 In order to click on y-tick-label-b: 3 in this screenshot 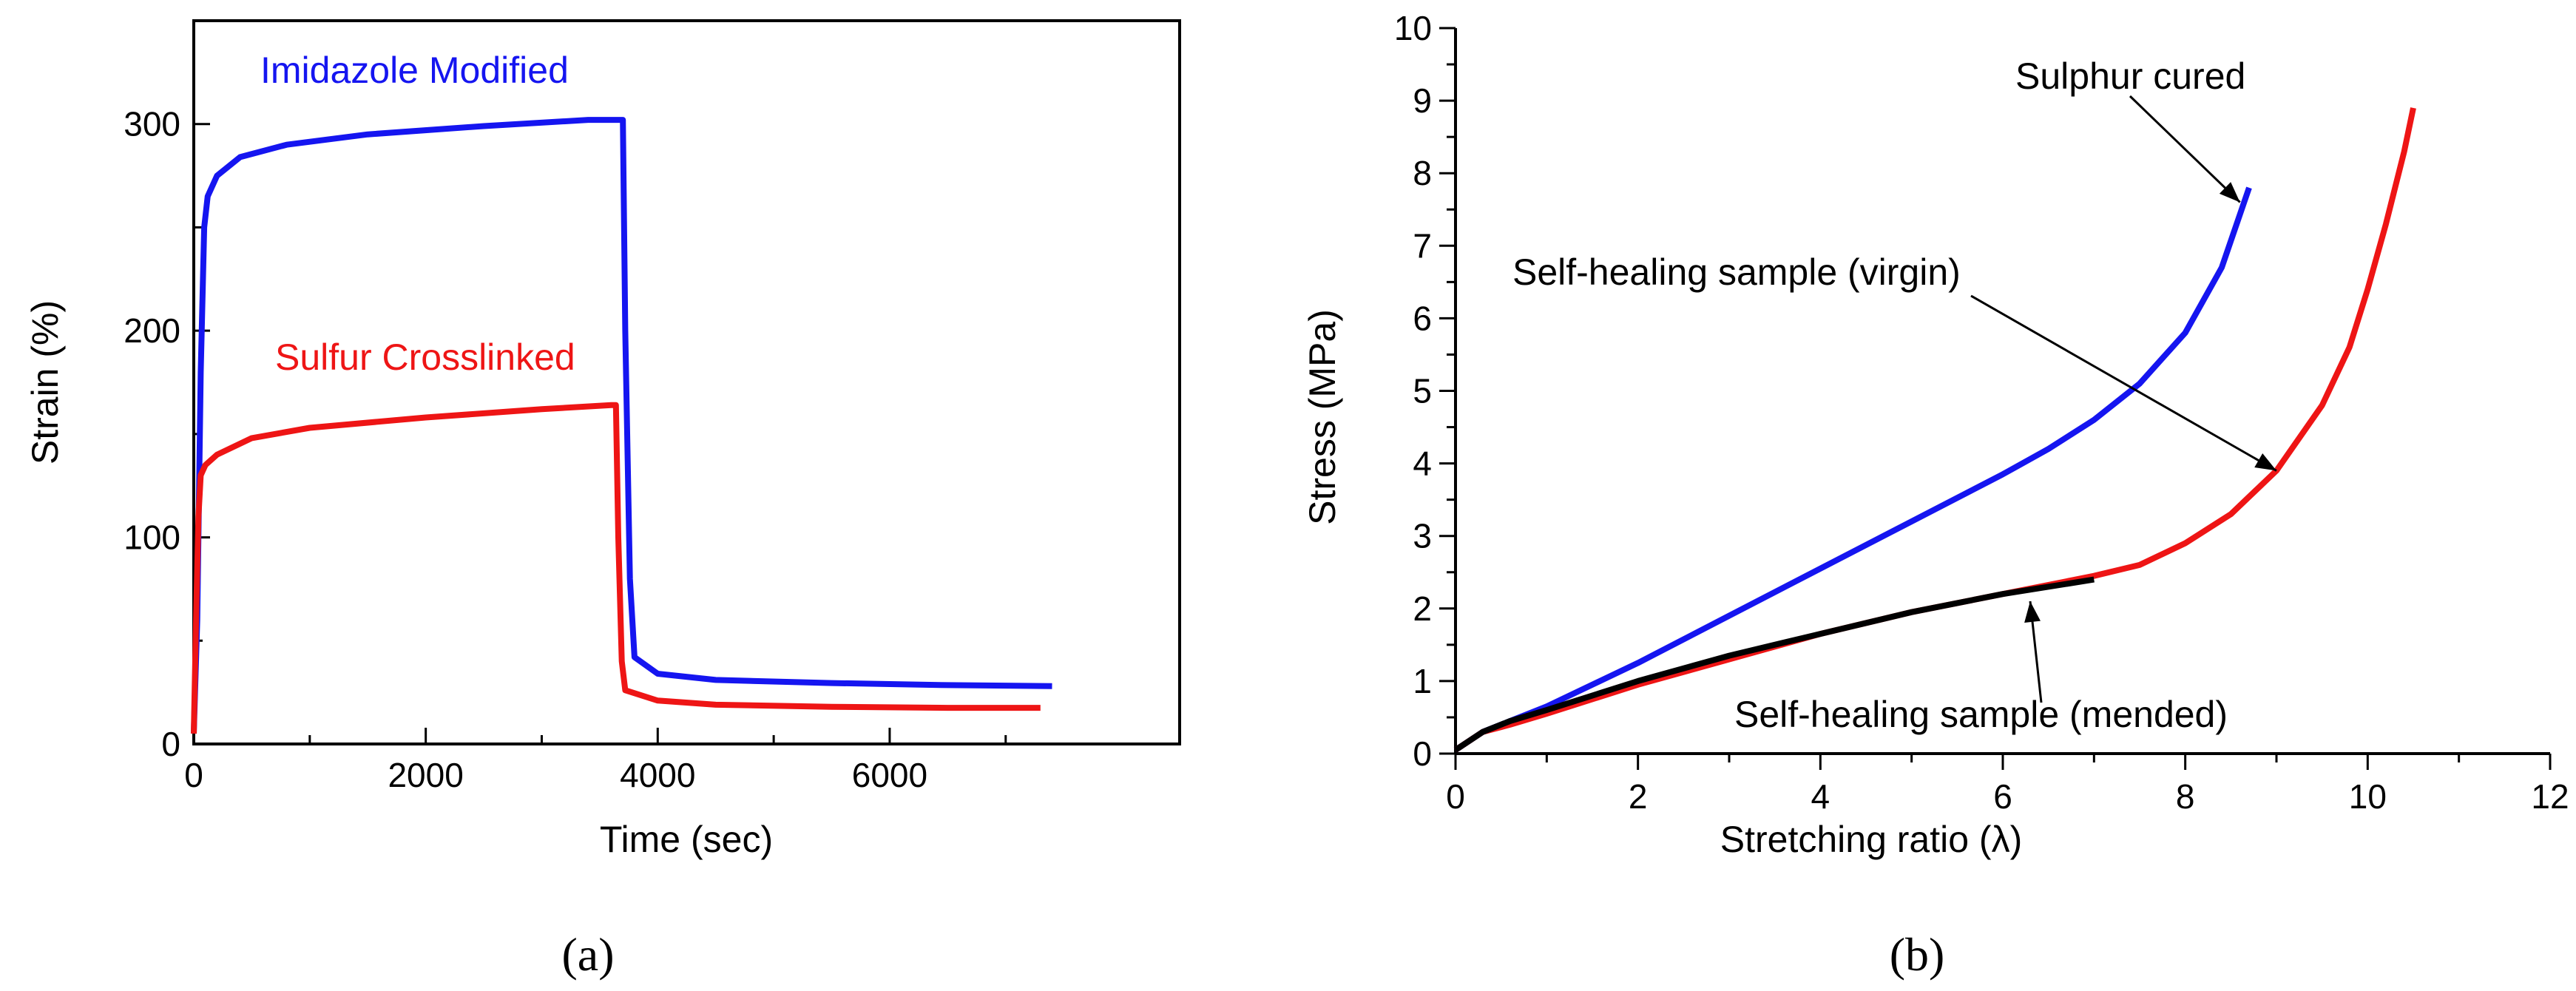, I will do `click(1422, 536)`.